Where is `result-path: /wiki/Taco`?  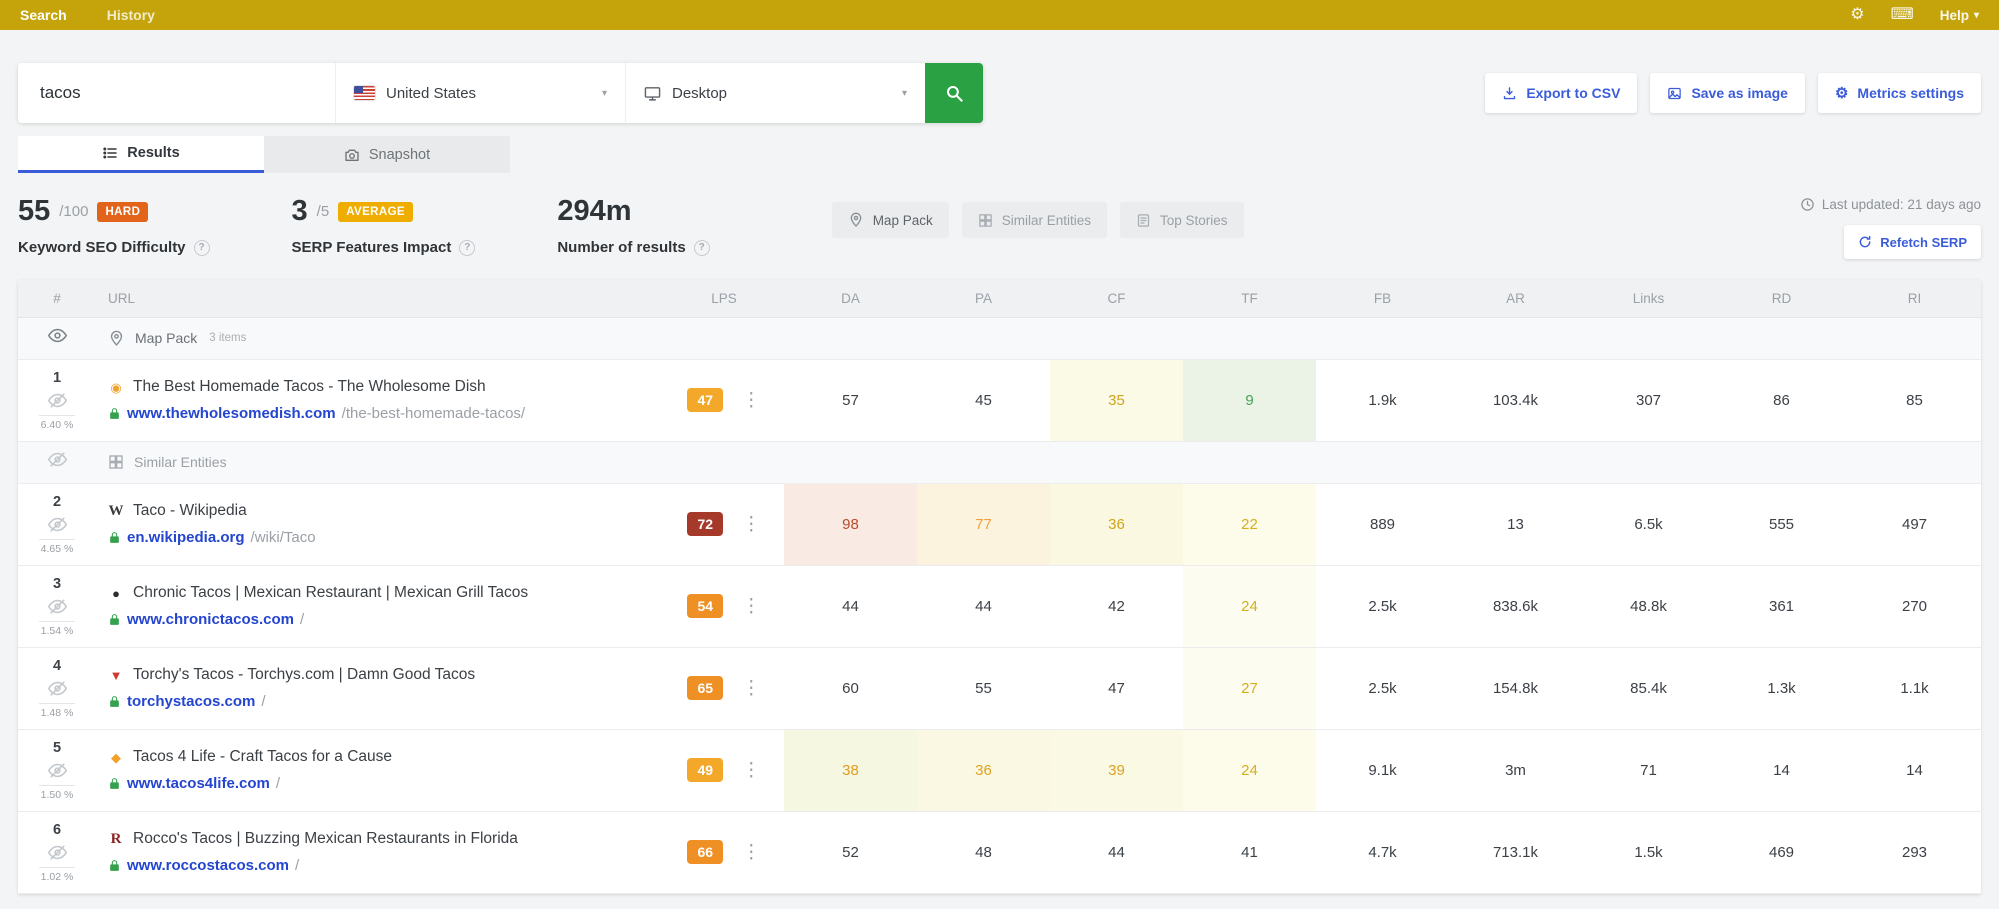 result-path: /wiki/Taco is located at coordinates (283, 537).